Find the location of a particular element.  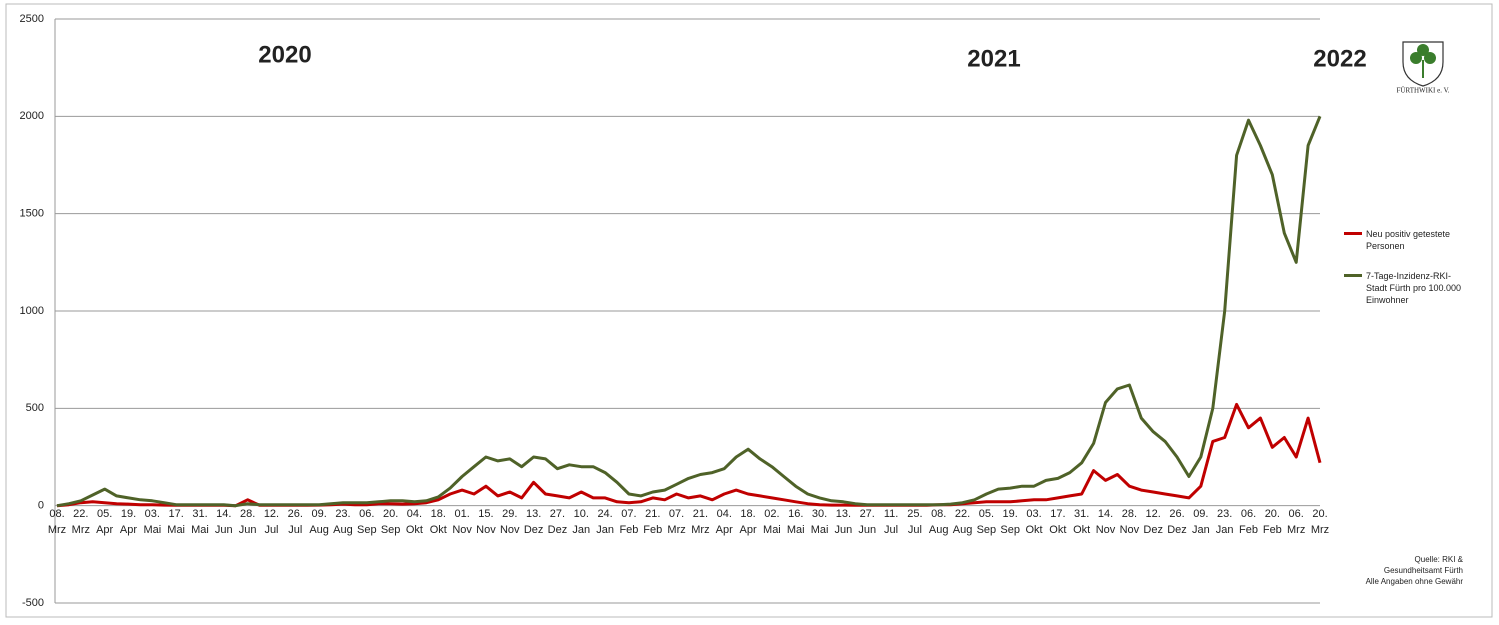

y-tick-label: 2500 is located at coordinates (32, 19).